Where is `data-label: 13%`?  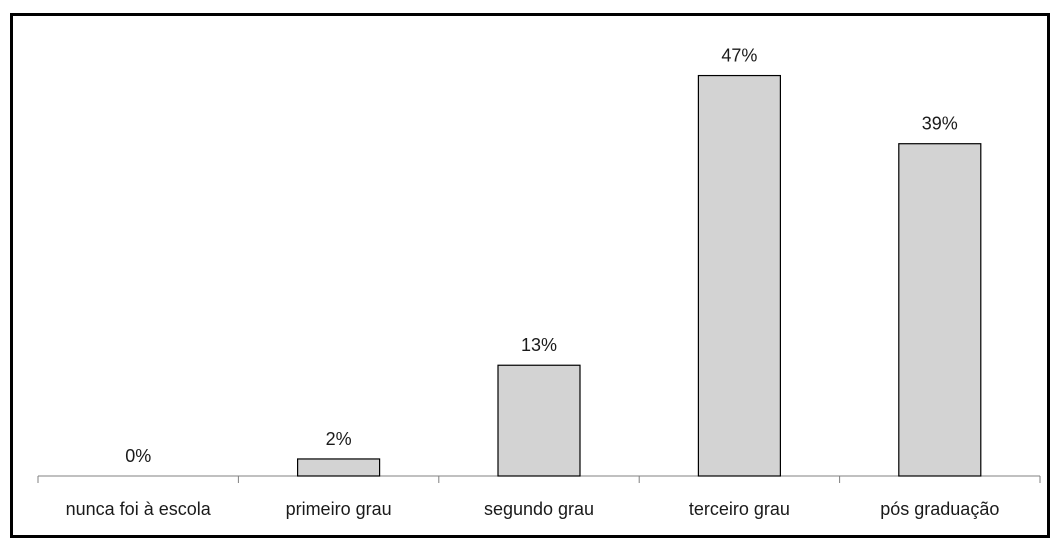 data-label: 13% is located at coordinates (539, 345).